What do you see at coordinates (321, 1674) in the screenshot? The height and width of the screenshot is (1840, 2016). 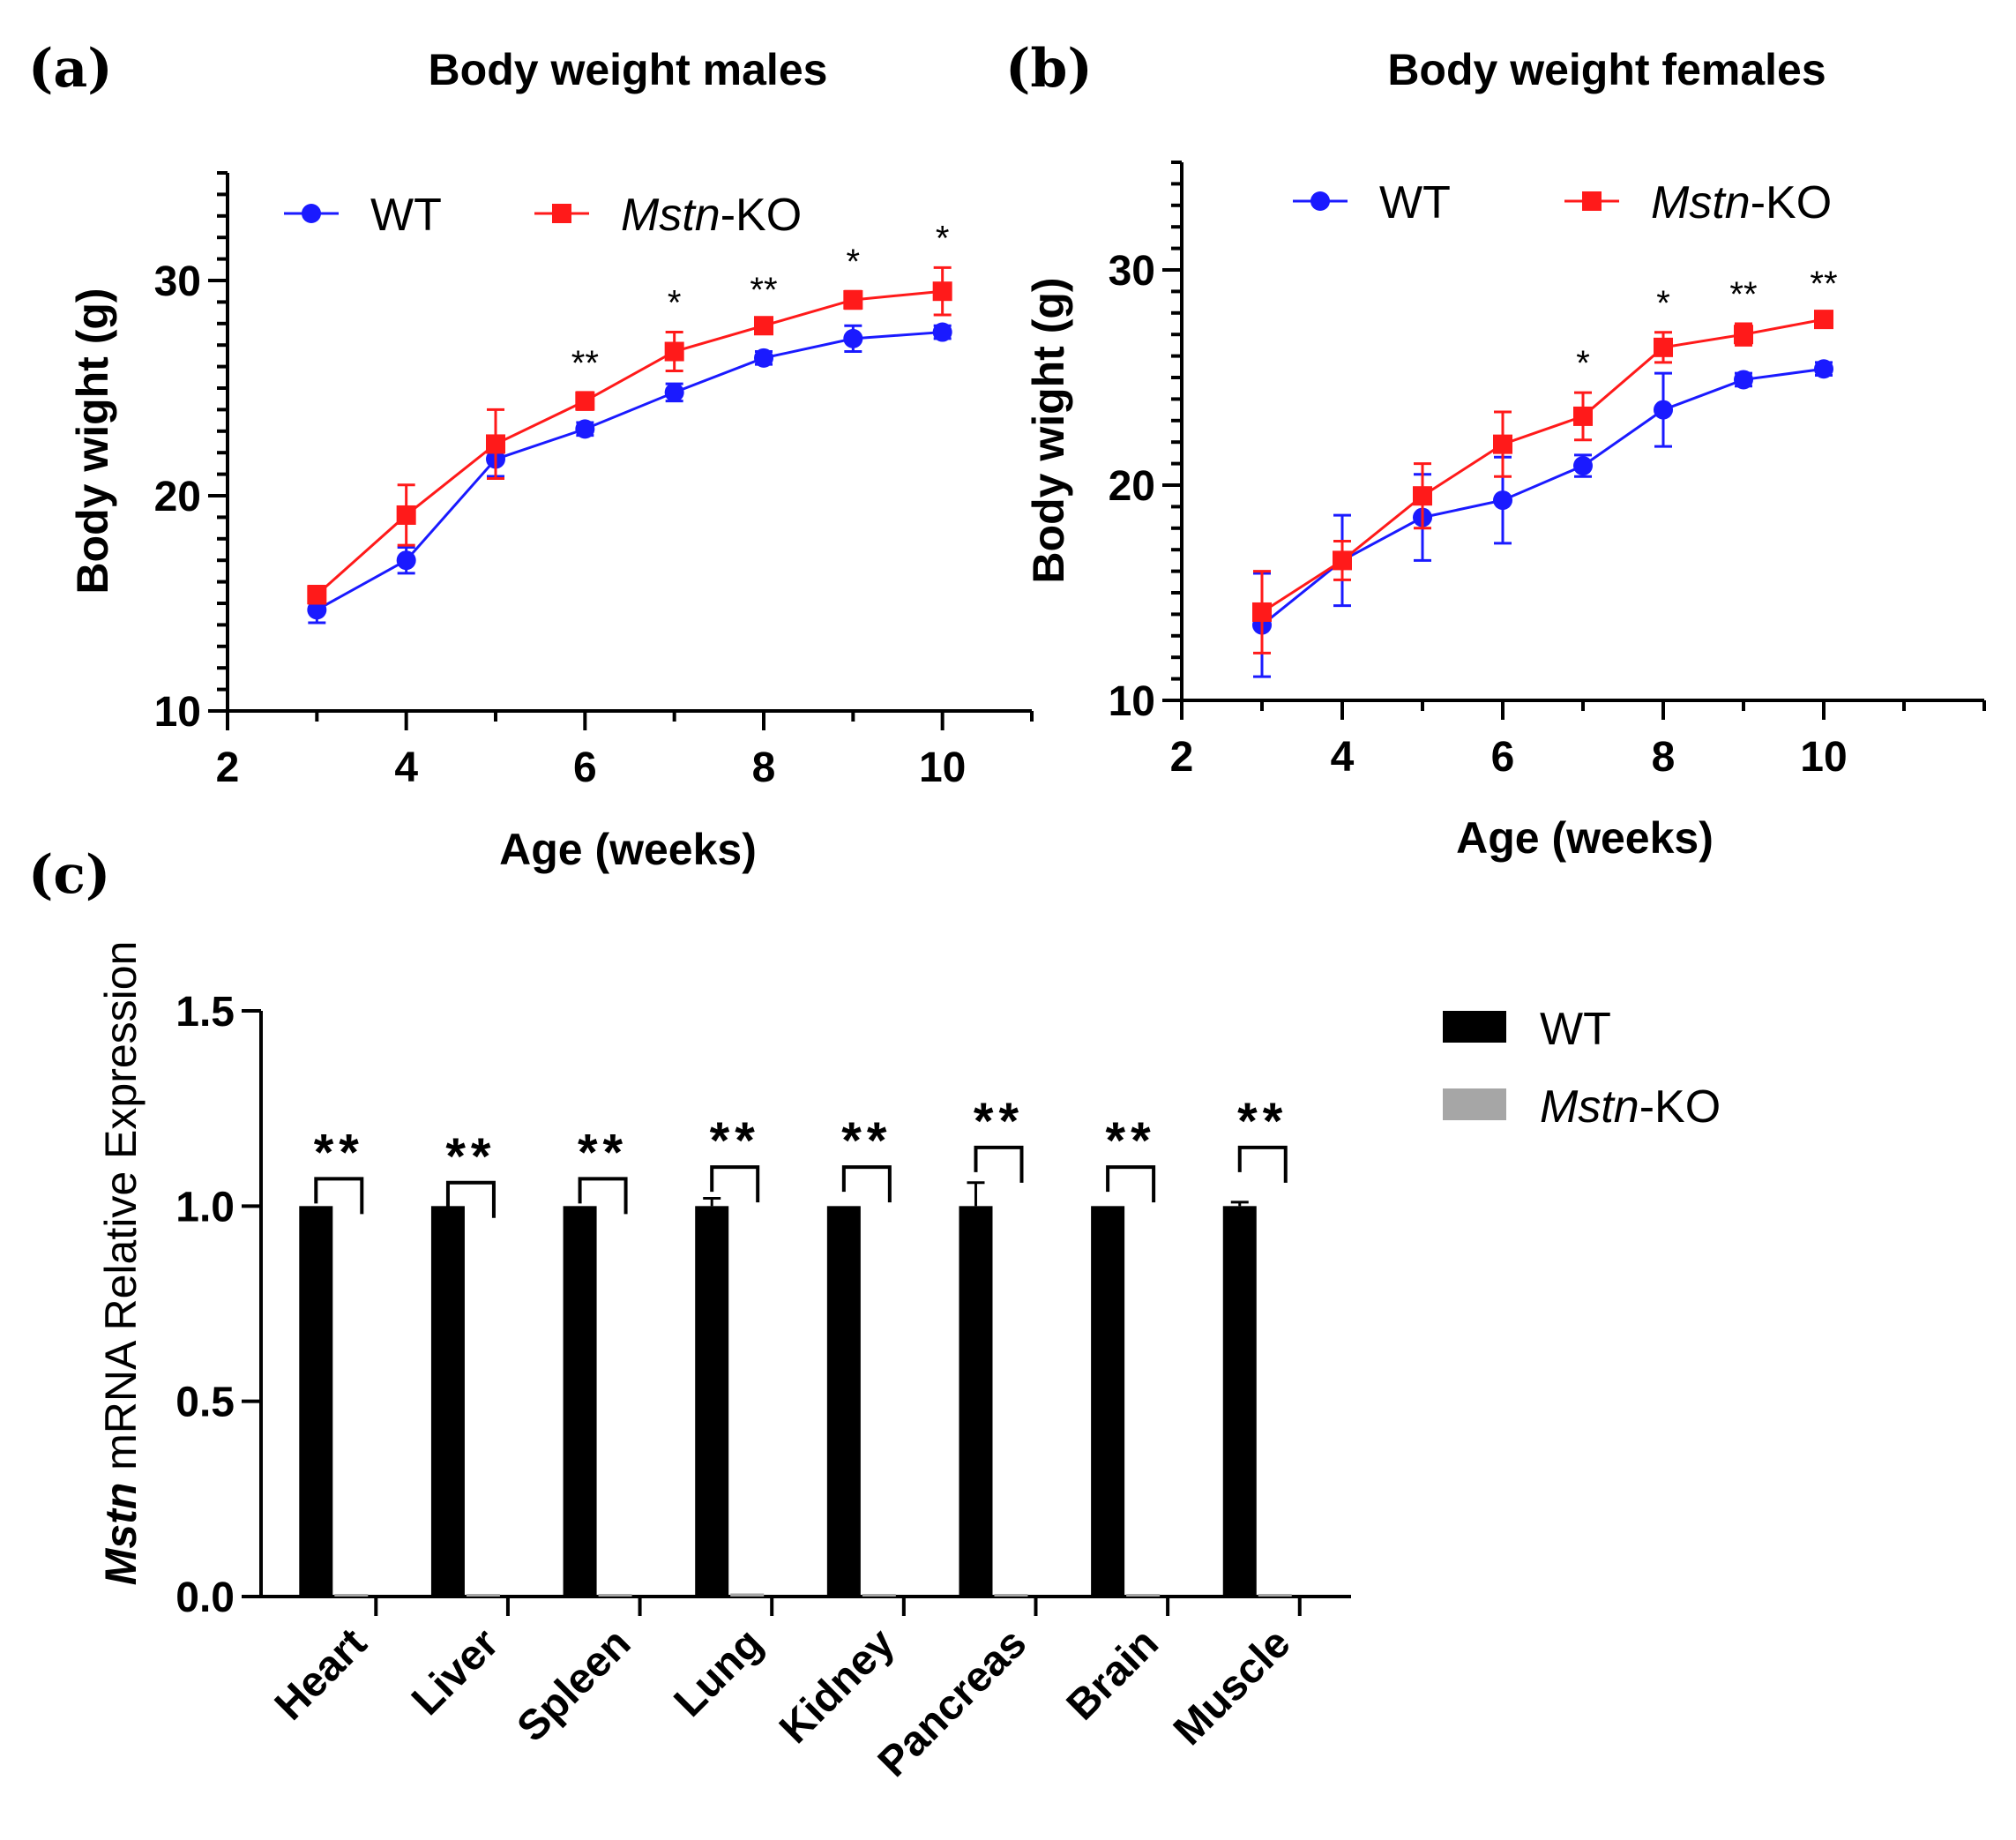 I see `x-tick-label: Heart` at bounding box center [321, 1674].